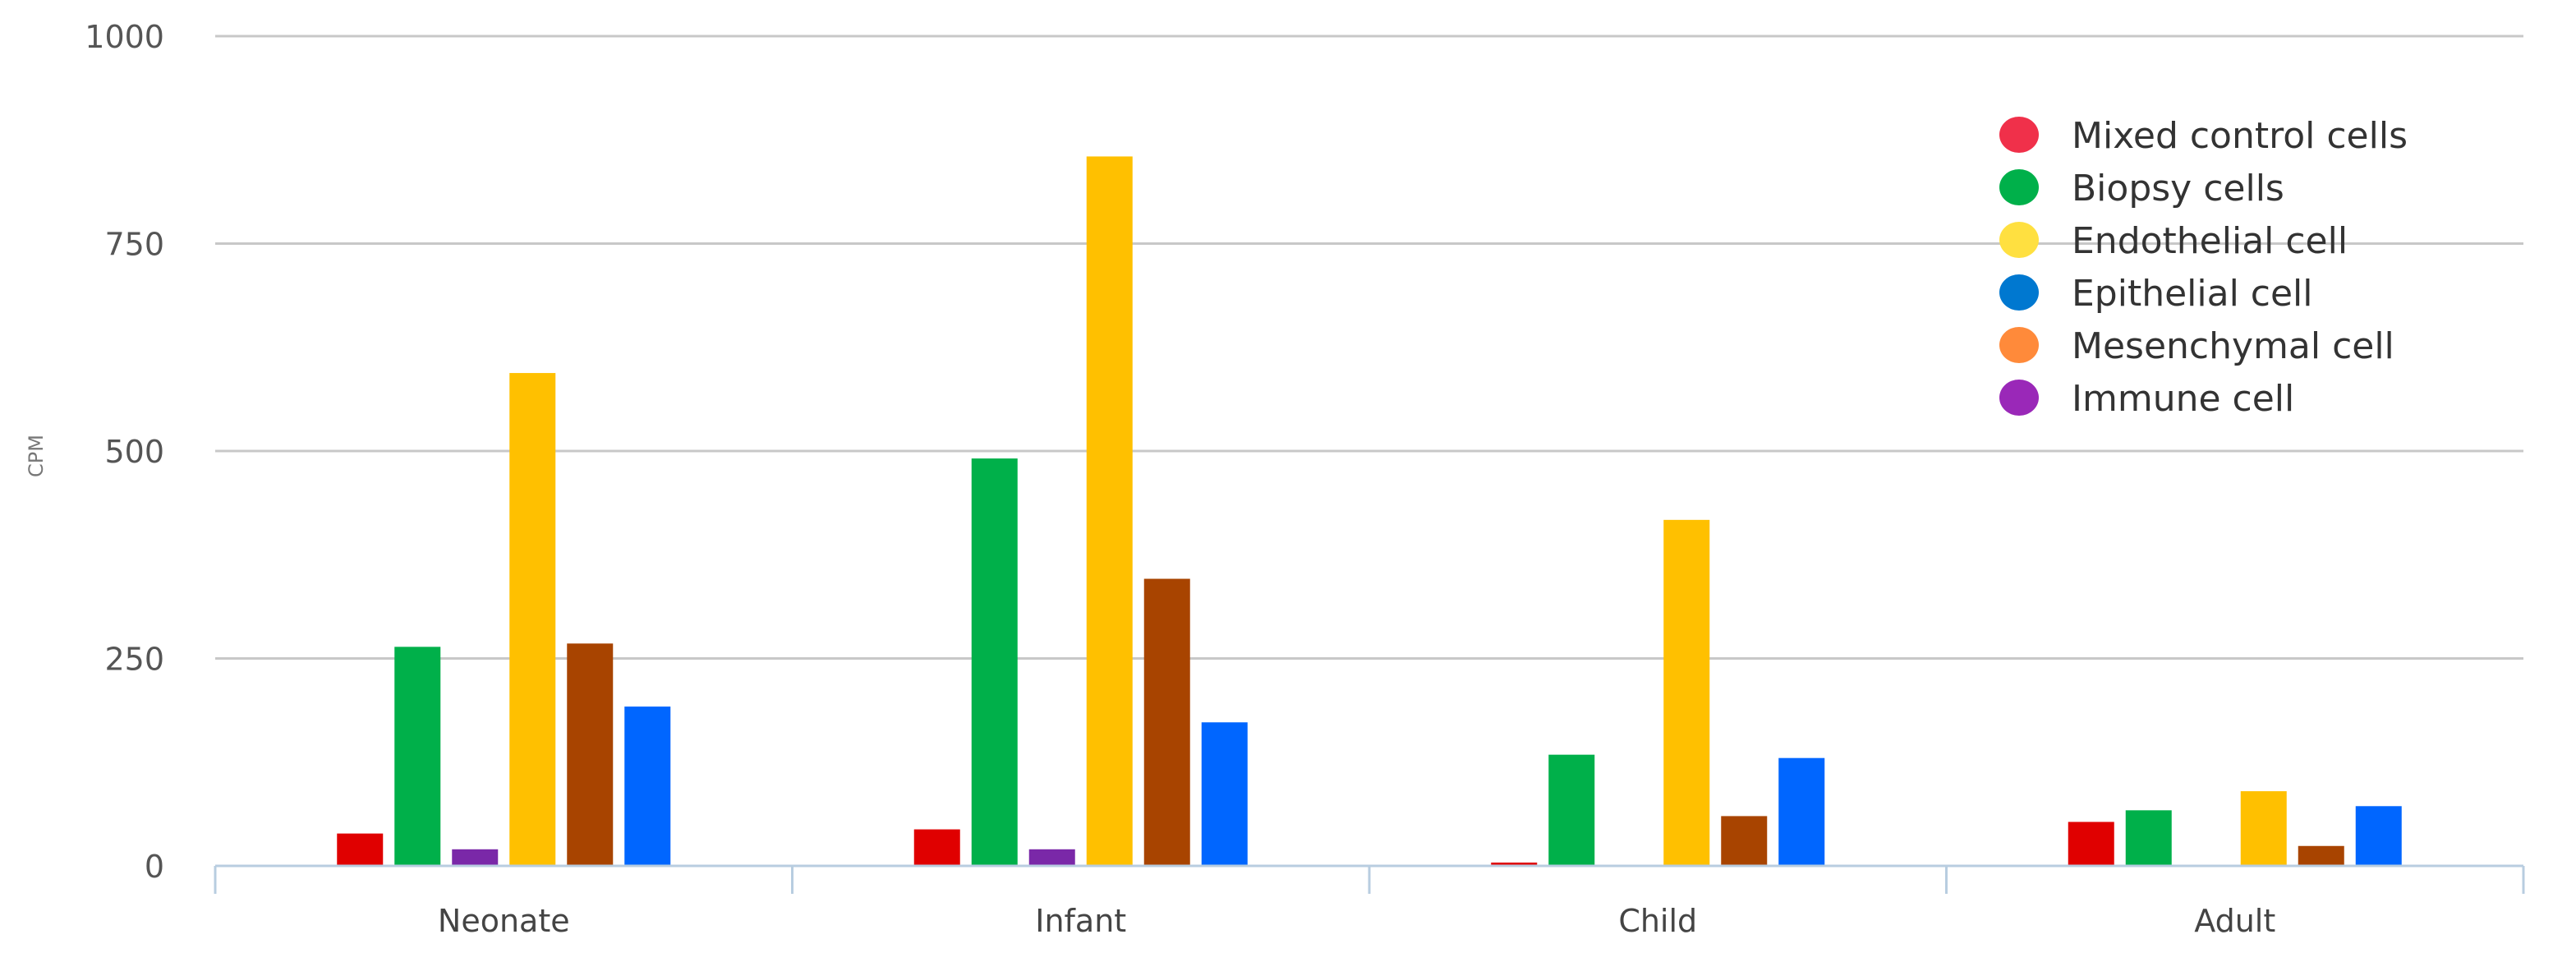 Image resolution: width=2576 pixels, height=962 pixels. Describe the element at coordinates (134, 452) in the screenshot. I see `y-tick-label: 500` at that location.